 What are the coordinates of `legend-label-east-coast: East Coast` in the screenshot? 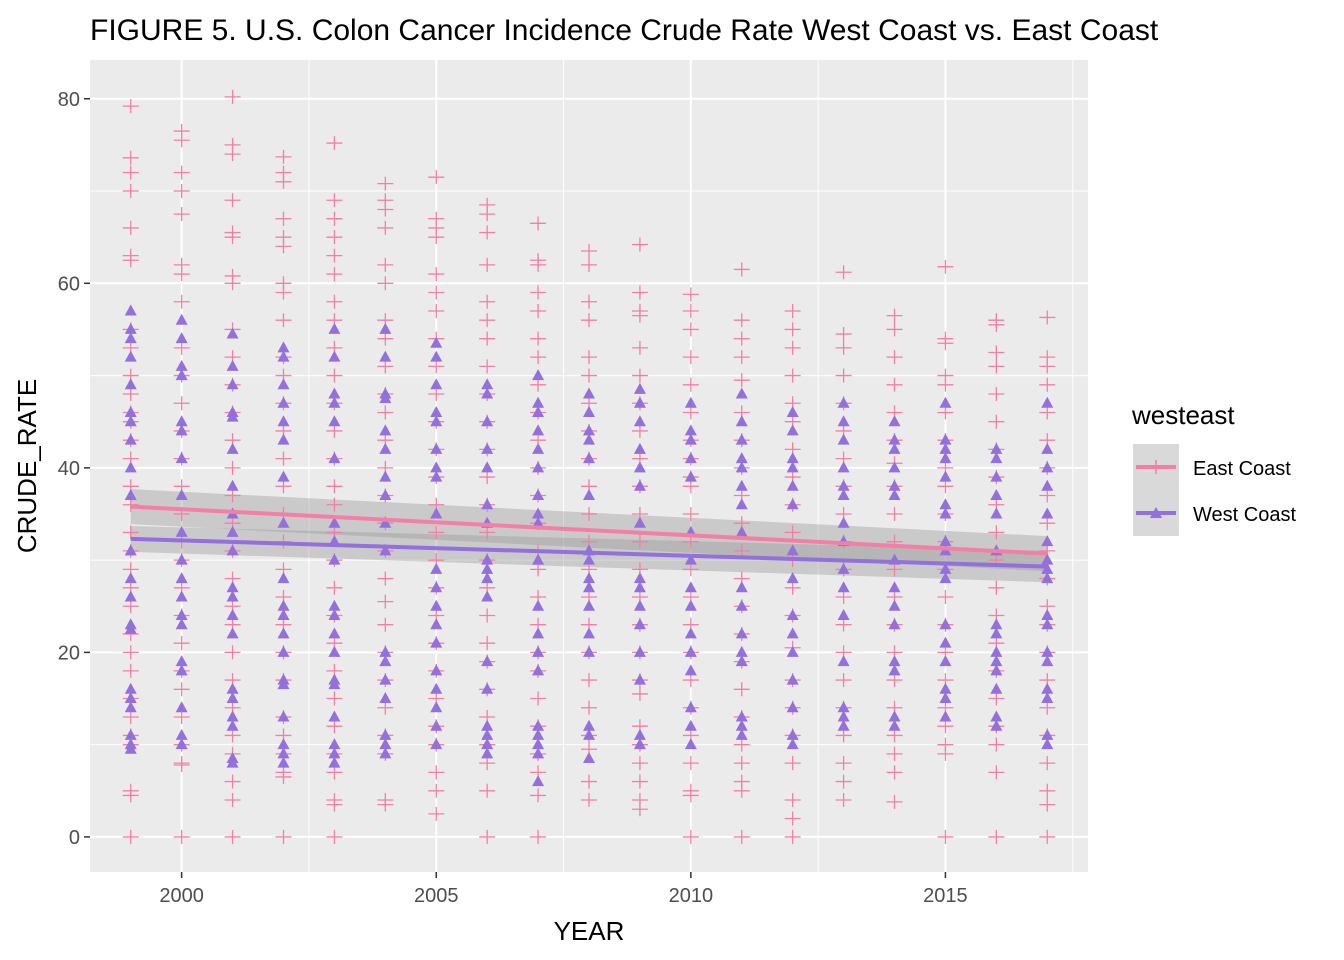 It's located at (1242, 469).